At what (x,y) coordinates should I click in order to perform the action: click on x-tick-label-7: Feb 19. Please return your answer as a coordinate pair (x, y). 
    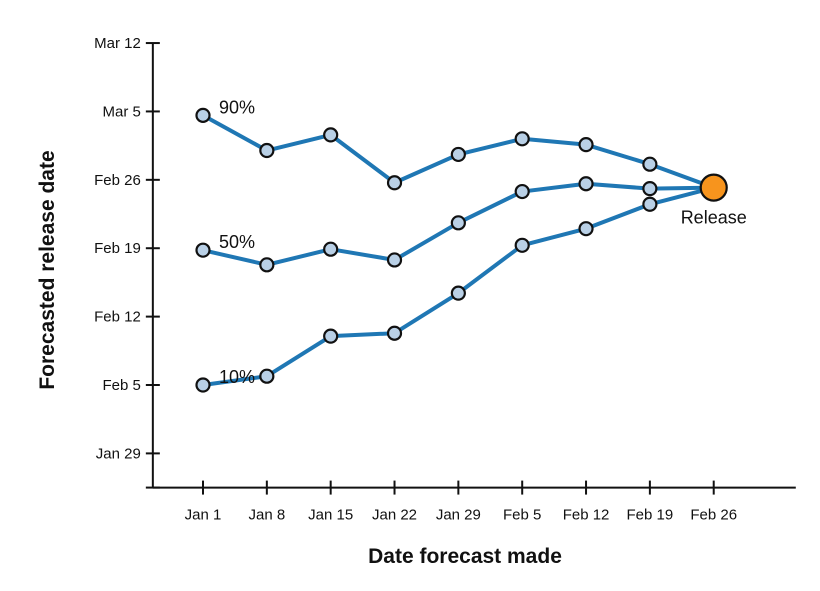
    Looking at the image, I should click on (650, 515).